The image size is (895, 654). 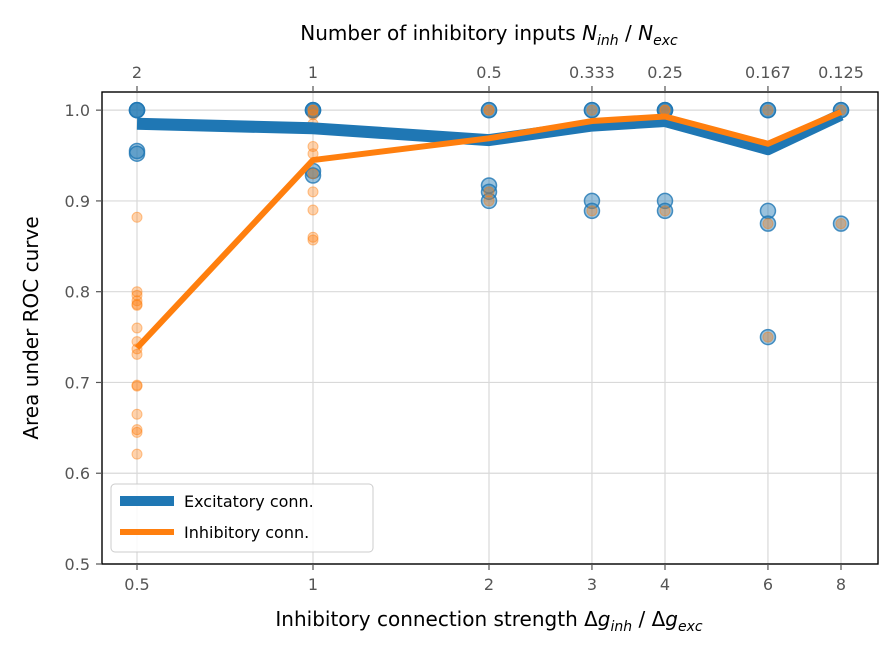 What do you see at coordinates (489, 35) in the screenshot?
I see `top-axis-label: Number of inhibitory inputs Ninh / Nexc` at bounding box center [489, 35].